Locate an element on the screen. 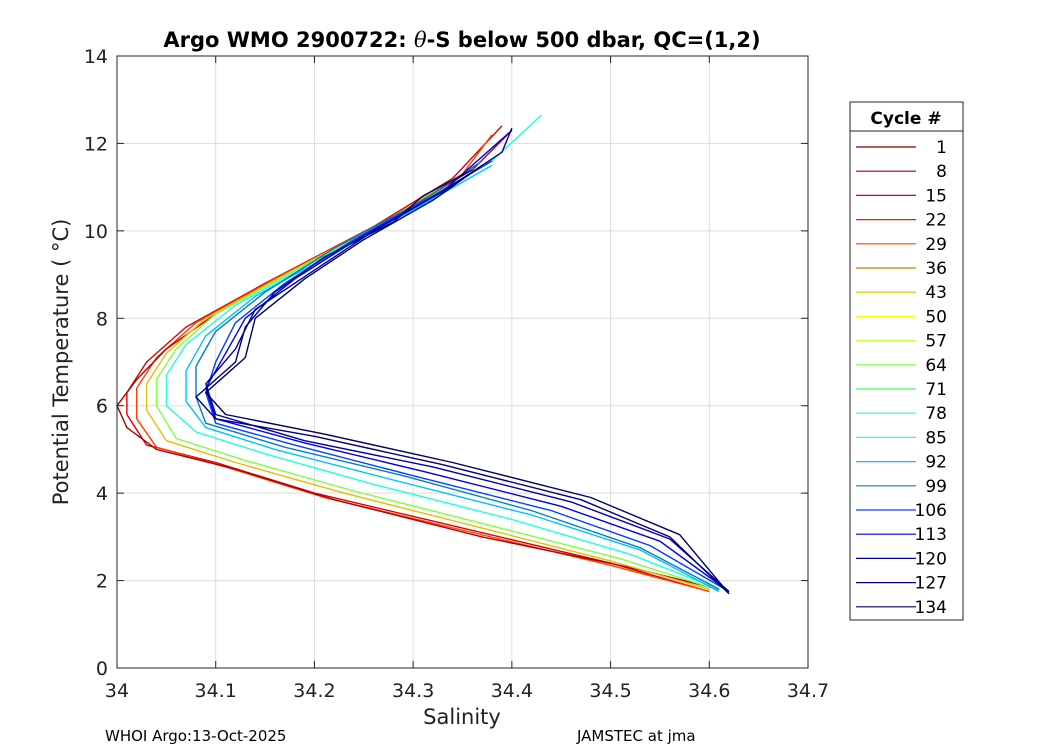  x-axis-label: Salinity is located at coordinates (462, 717).